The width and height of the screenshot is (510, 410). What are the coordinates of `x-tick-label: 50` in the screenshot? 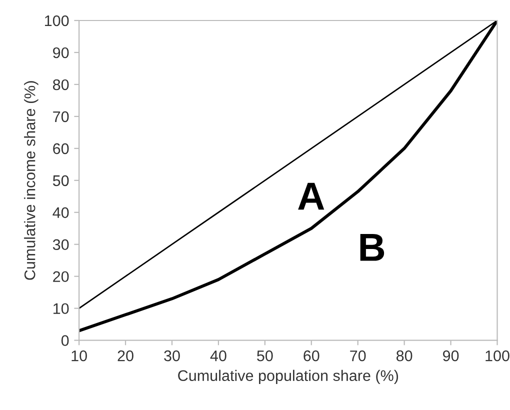 It's located at (265, 356).